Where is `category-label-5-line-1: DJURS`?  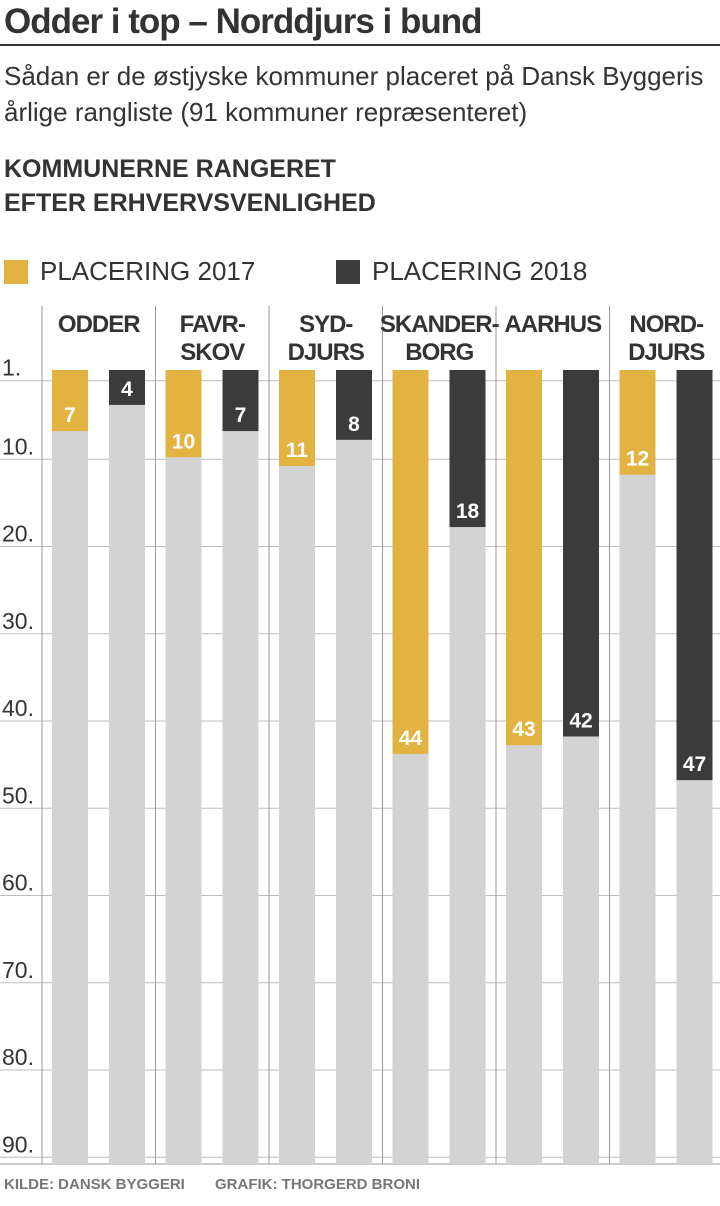
category-label-5-line-1: DJURS is located at coordinates (666, 352).